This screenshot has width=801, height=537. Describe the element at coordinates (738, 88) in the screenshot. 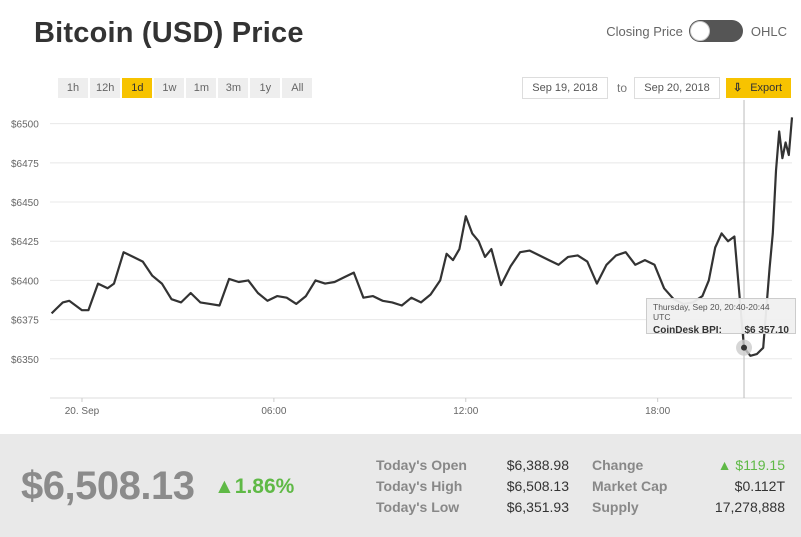

I see `download-arrow-icon: ⇩` at that location.